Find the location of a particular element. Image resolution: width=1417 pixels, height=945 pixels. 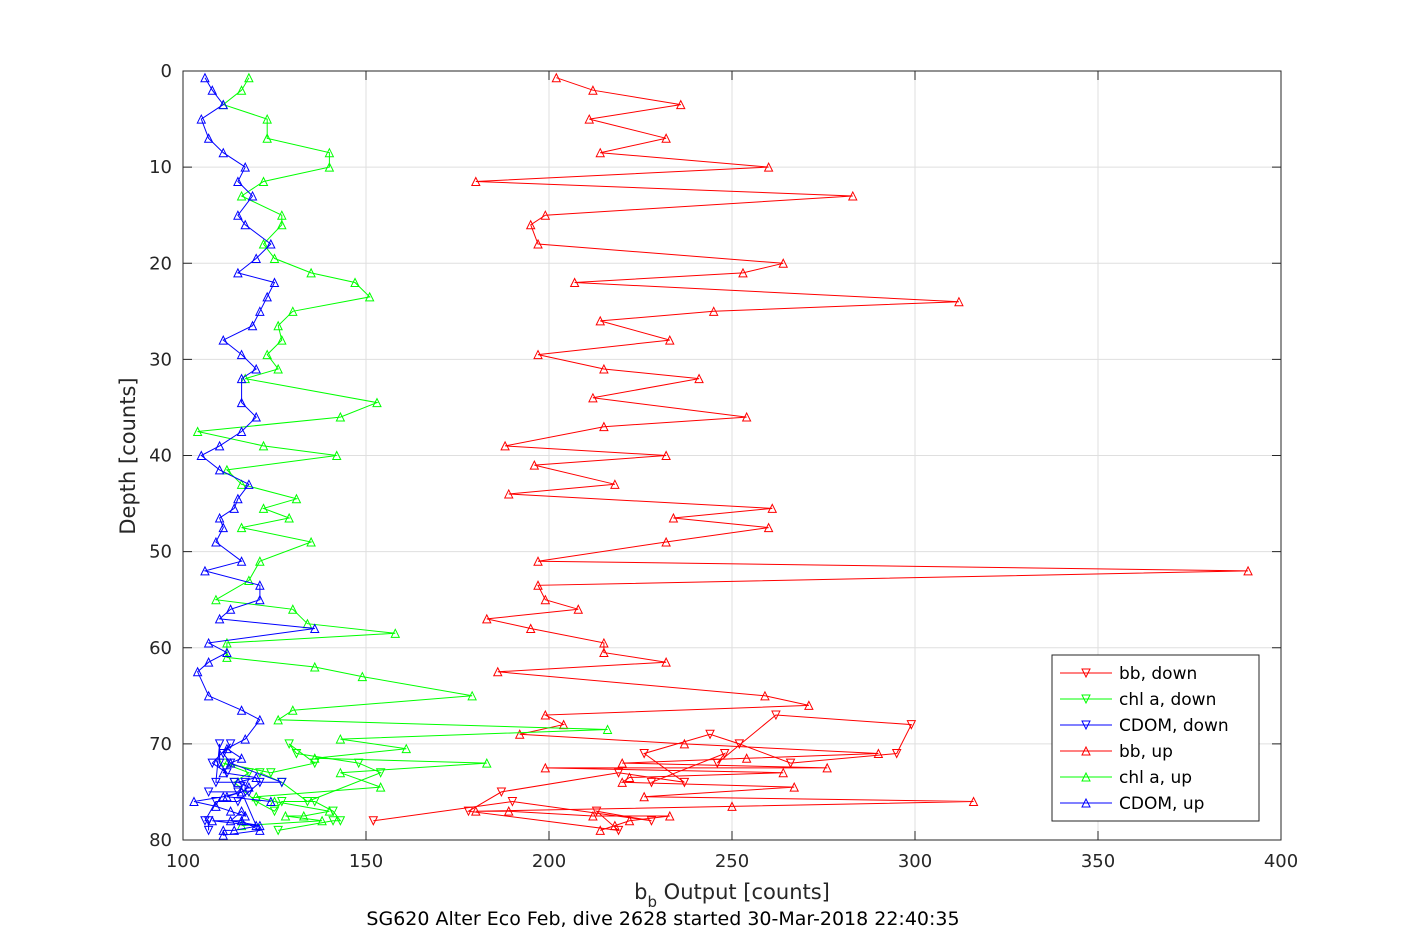

legend-label: bb, up is located at coordinates (1146, 752).